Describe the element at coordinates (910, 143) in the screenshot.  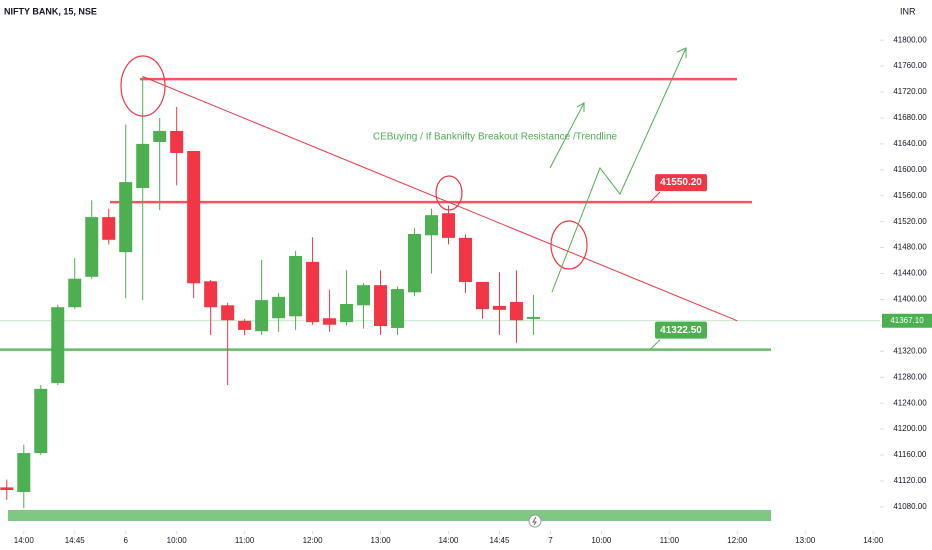
I see `y-tick-label: 41640.00` at that location.